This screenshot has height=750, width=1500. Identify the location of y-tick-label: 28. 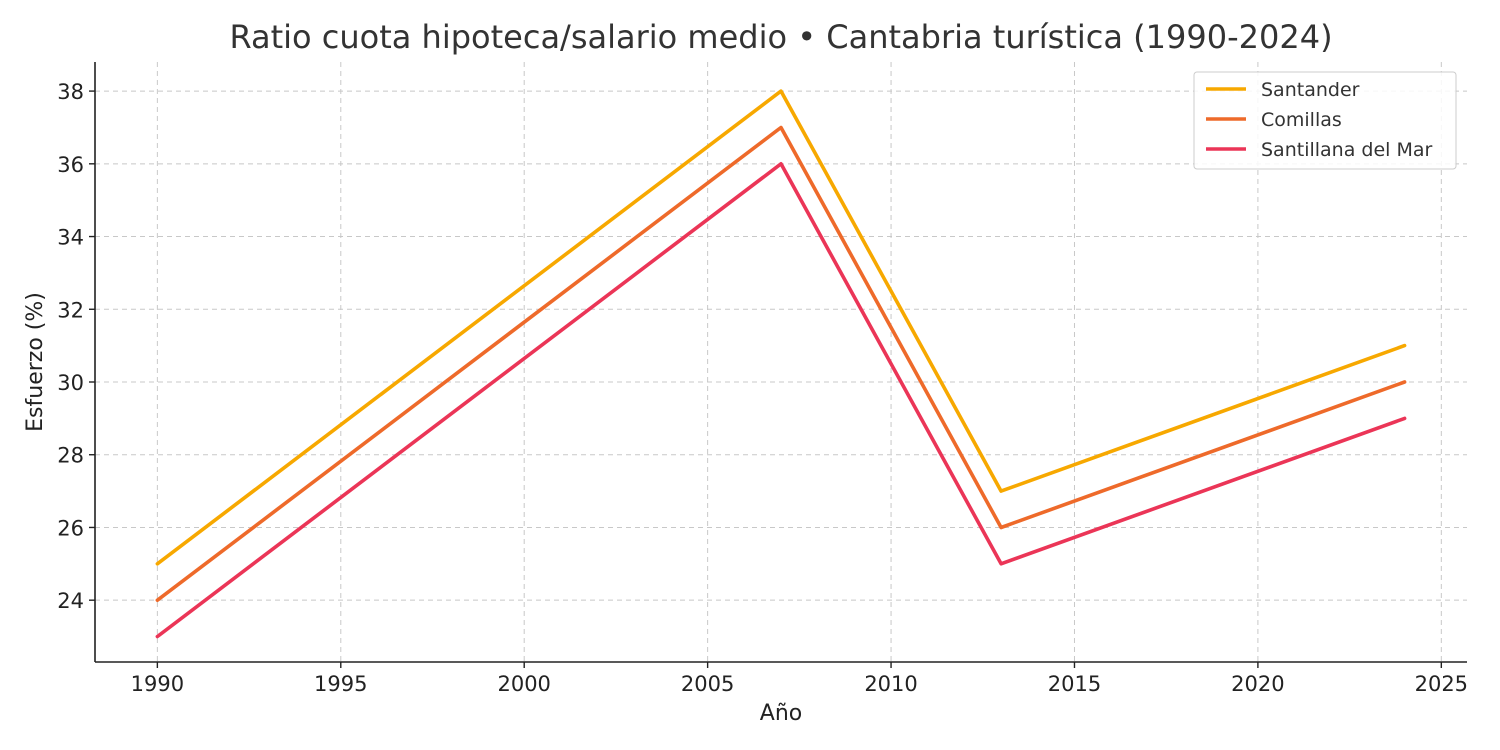
(70, 456).